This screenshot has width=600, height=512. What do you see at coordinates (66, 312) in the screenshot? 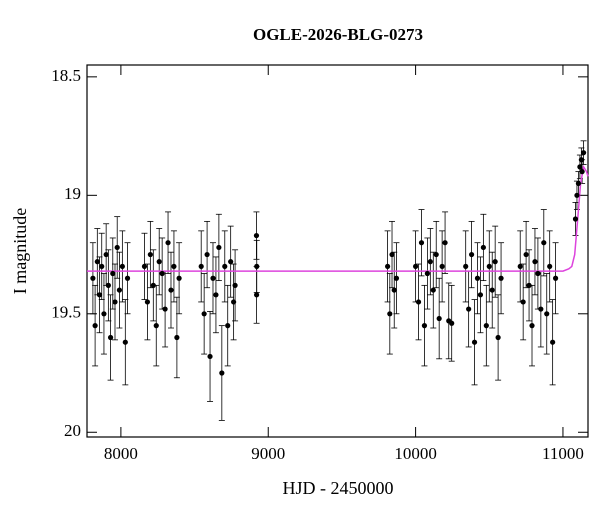
I see `y-tick-label: 19.5` at bounding box center [66, 312].